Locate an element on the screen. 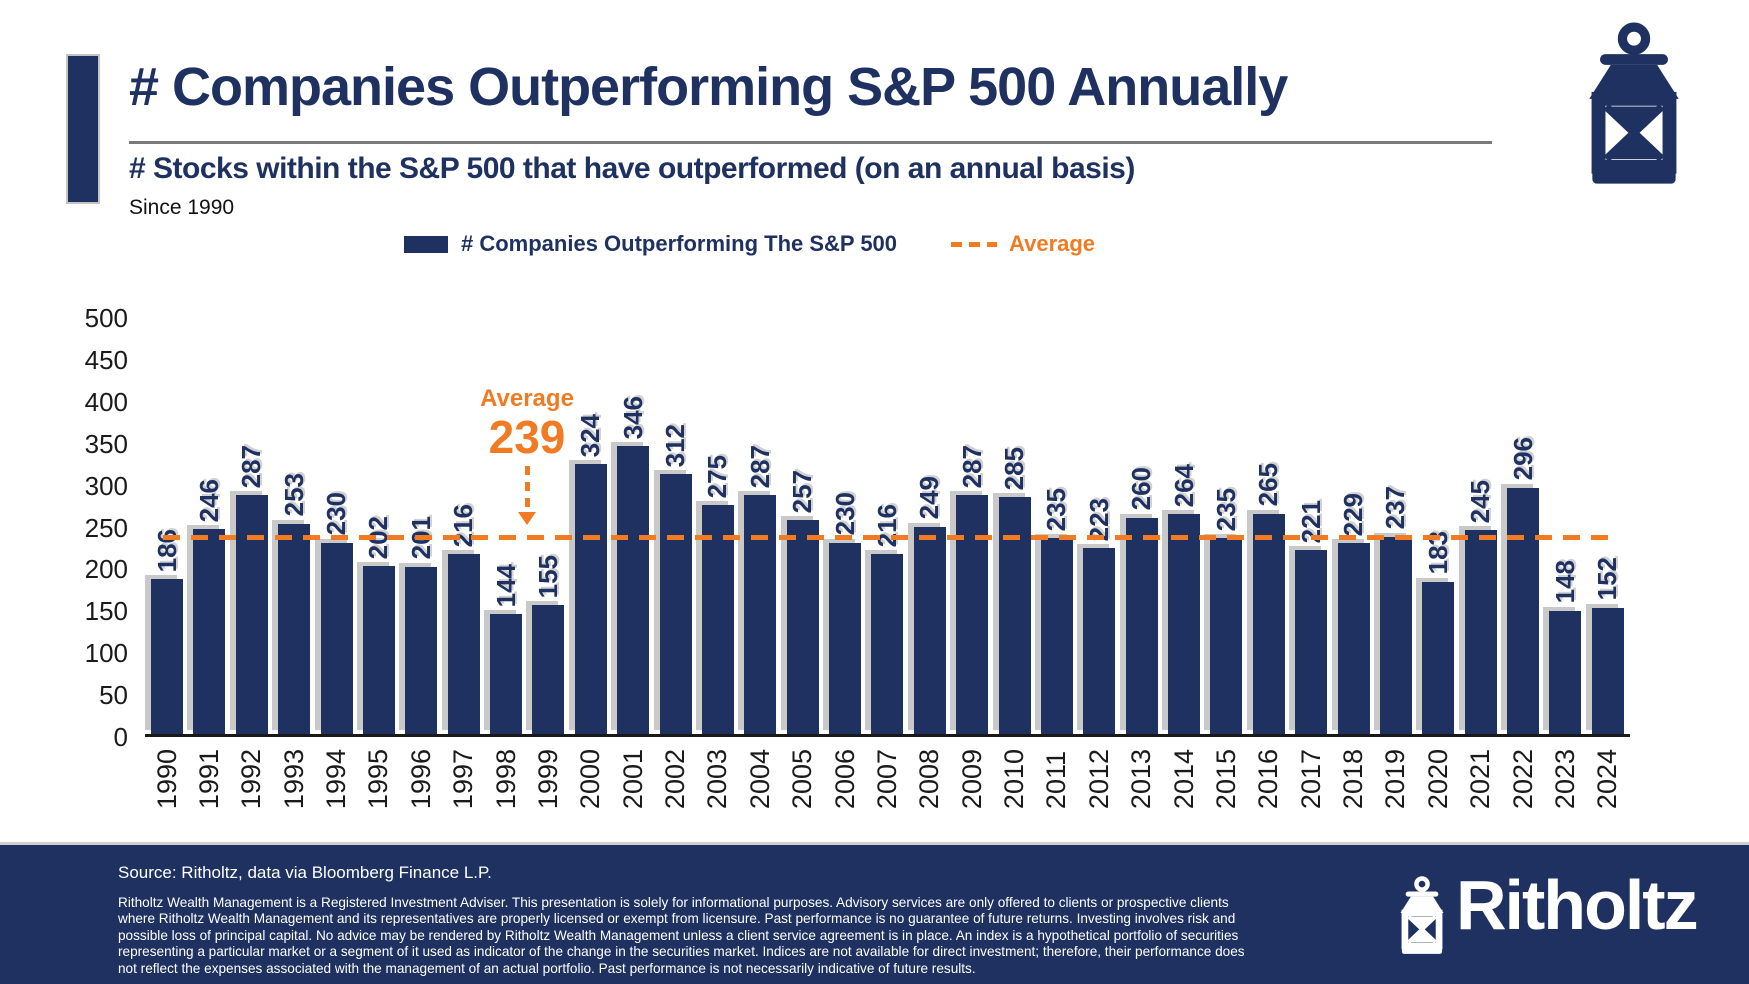 This screenshot has width=1749, height=984. average-arrow-shaft is located at coordinates (527, 489).